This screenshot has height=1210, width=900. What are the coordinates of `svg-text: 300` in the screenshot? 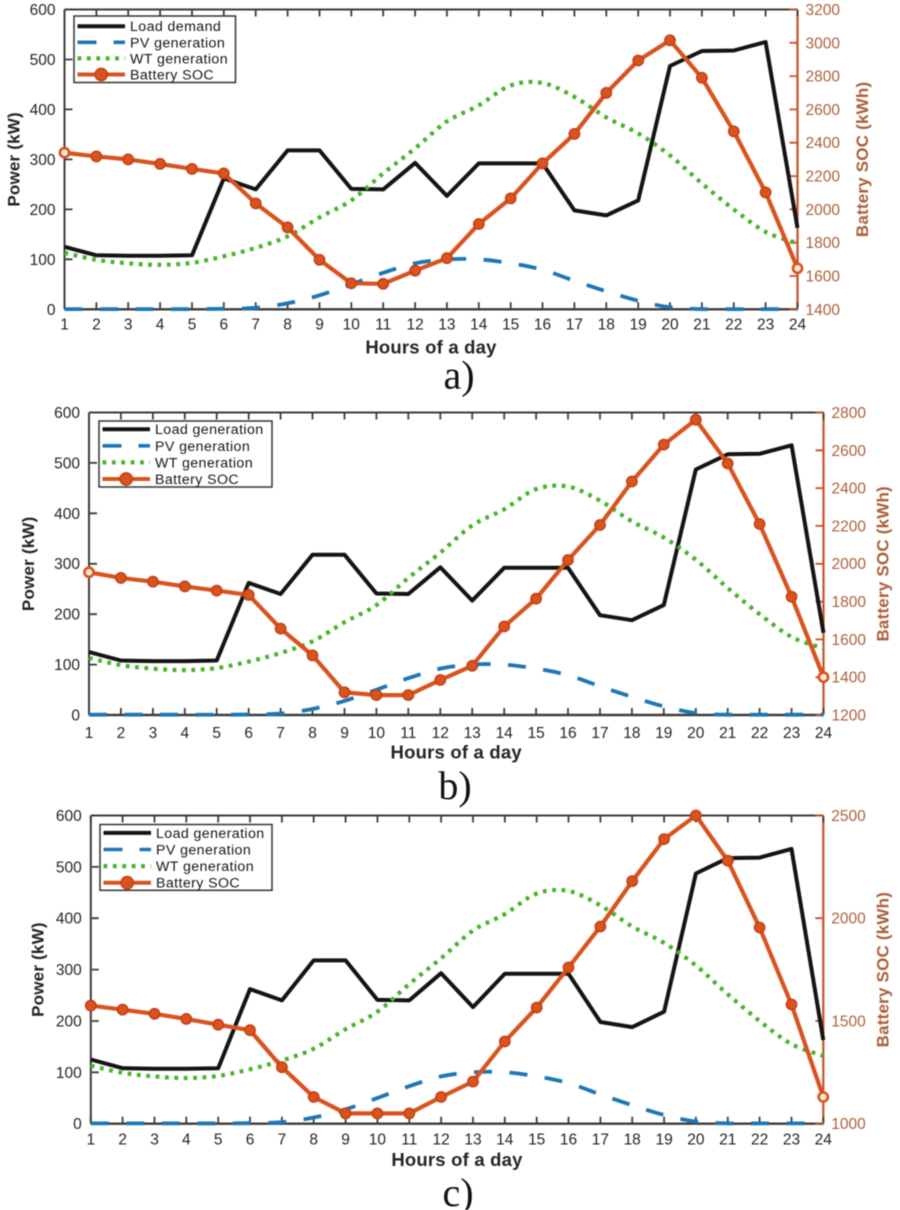 It's located at (67, 564).